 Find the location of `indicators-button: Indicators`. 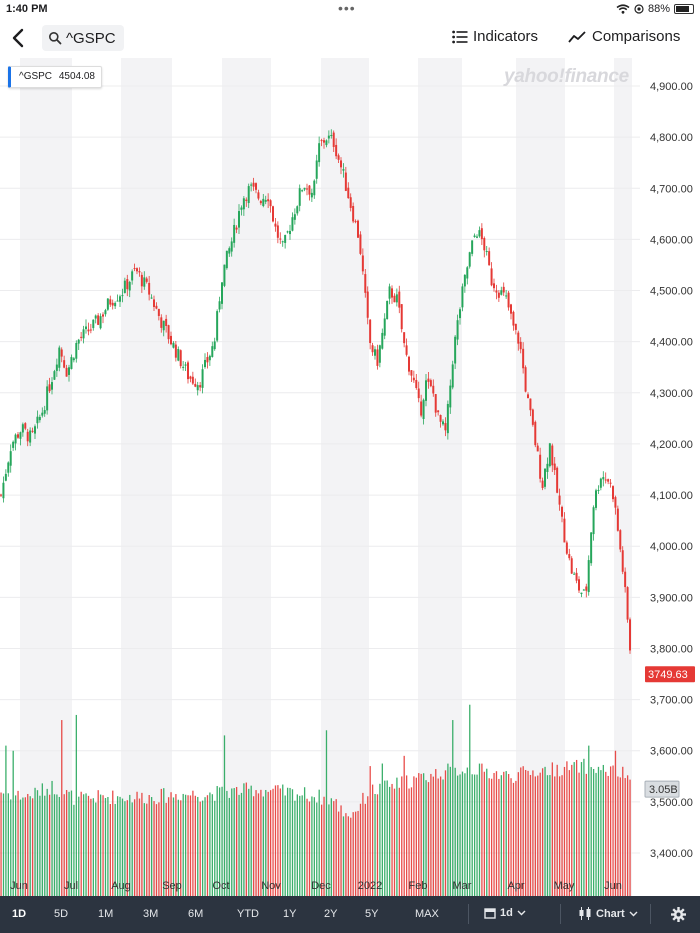

indicators-button: Indicators is located at coordinates (495, 36).